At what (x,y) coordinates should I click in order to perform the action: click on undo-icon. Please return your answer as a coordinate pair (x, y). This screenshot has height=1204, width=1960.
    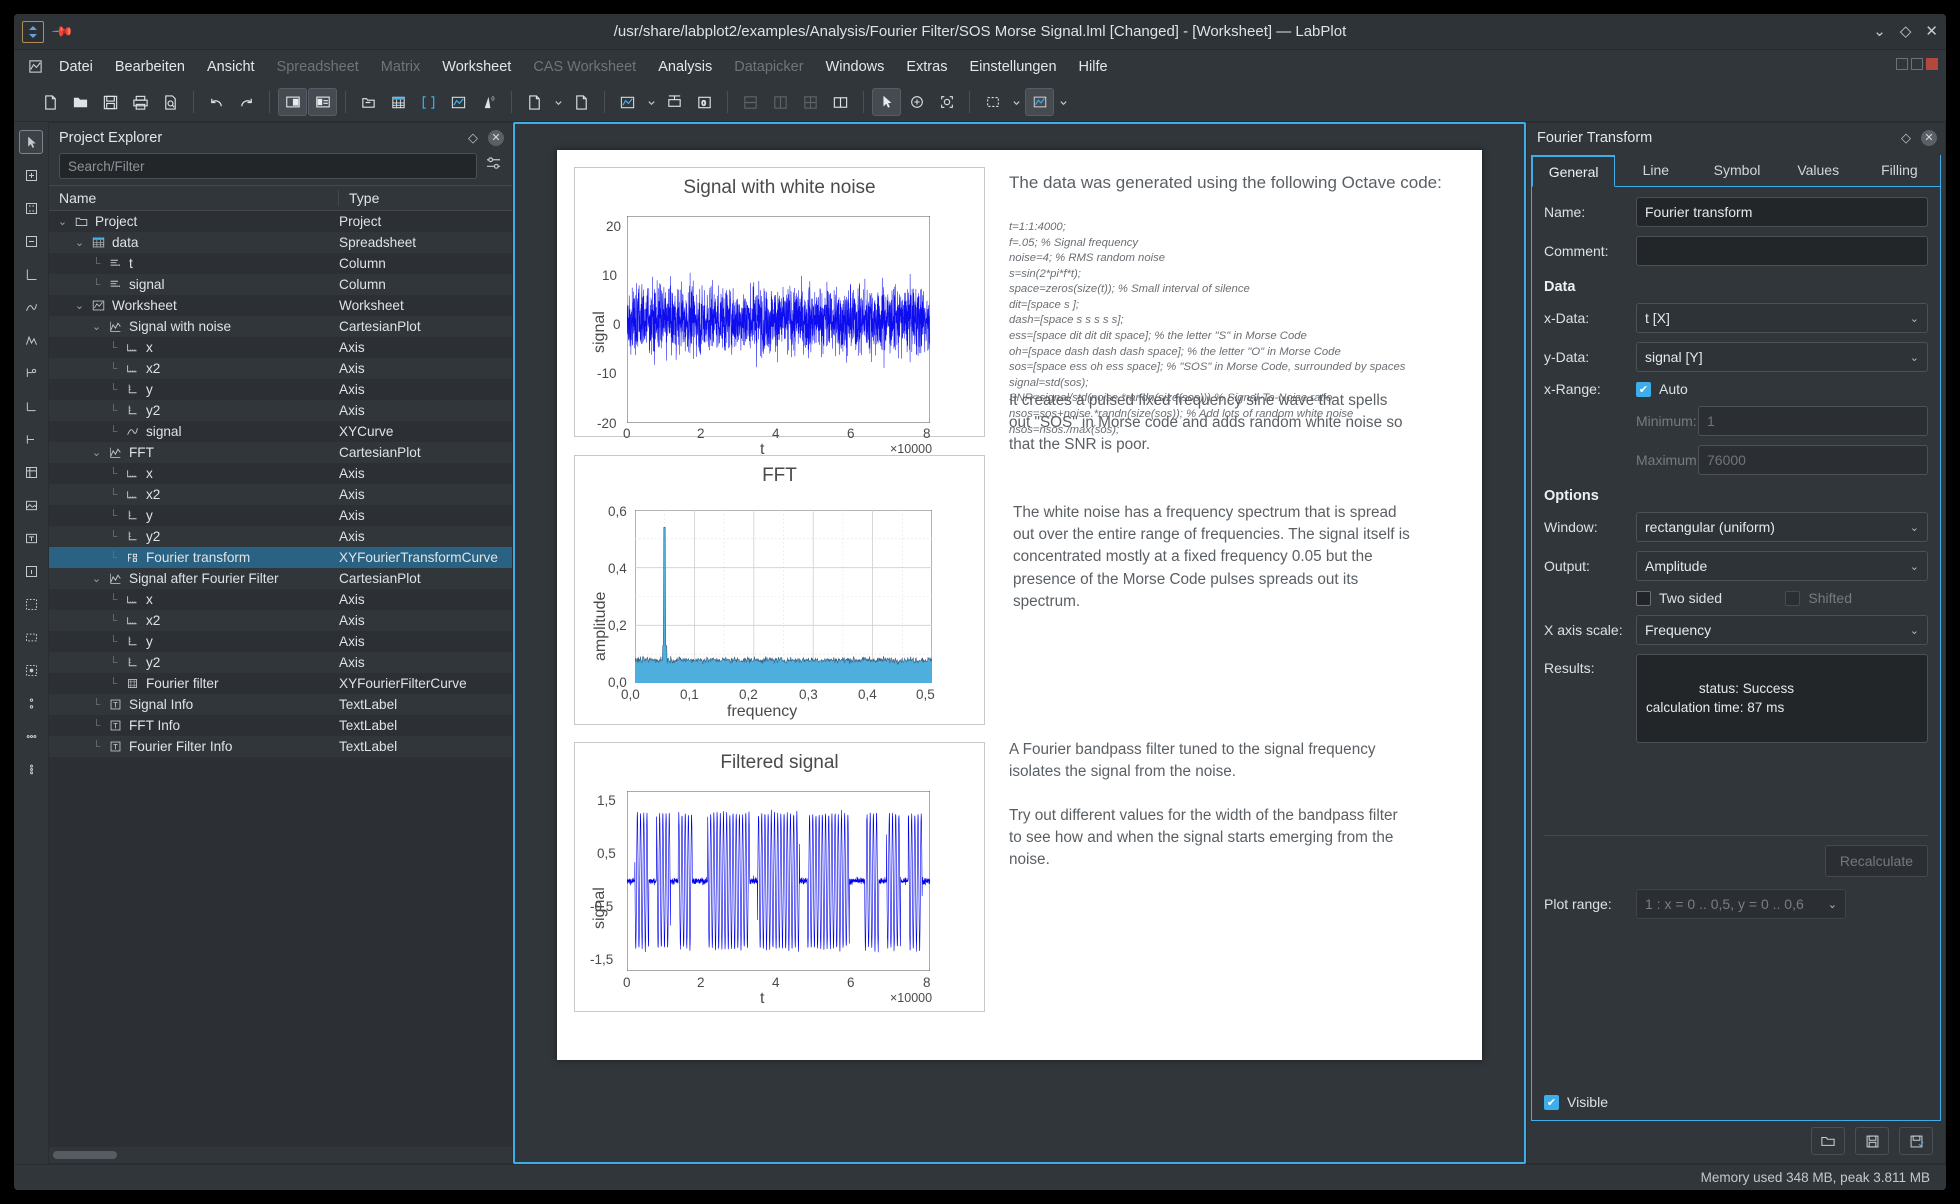
    Looking at the image, I should click on (216, 102).